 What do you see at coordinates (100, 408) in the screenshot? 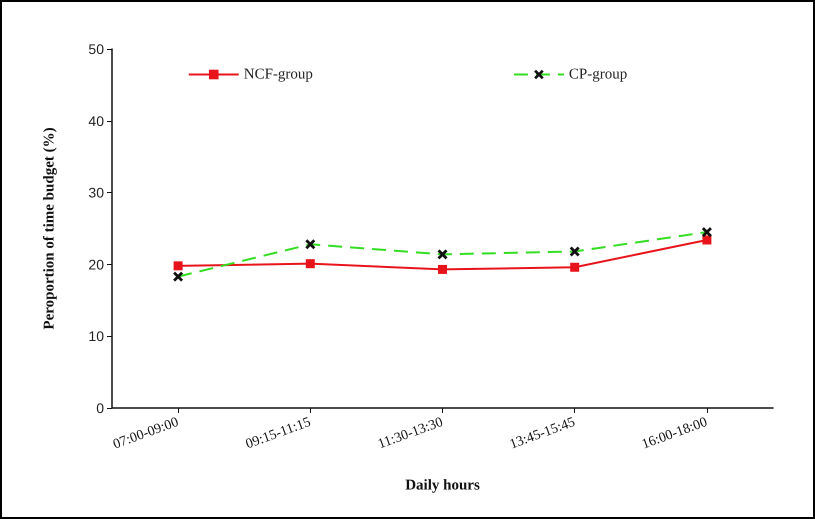
I see `y-tick-label: 0` at bounding box center [100, 408].